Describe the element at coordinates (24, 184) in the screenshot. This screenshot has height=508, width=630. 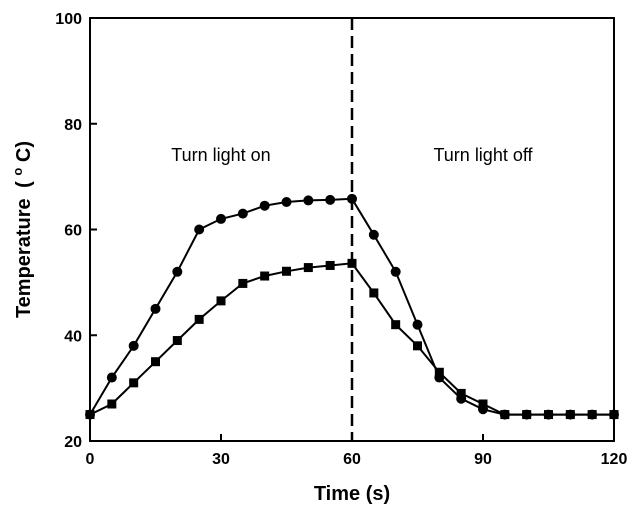
I see `y-axis-title-open: (` at that location.